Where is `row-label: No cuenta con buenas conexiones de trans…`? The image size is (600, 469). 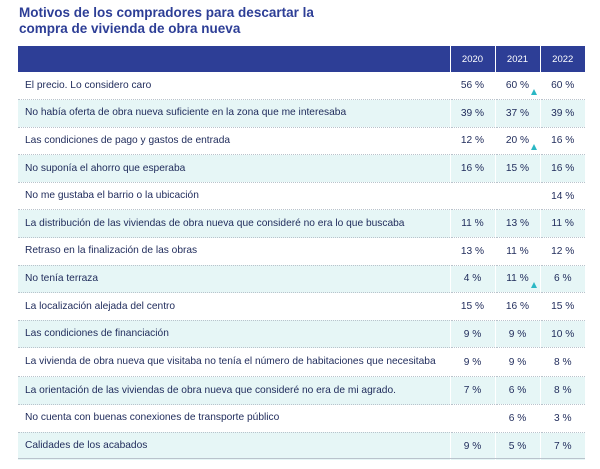 row-label: No cuenta con buenas conexiones de trans… is located at coordinates (234, 418).